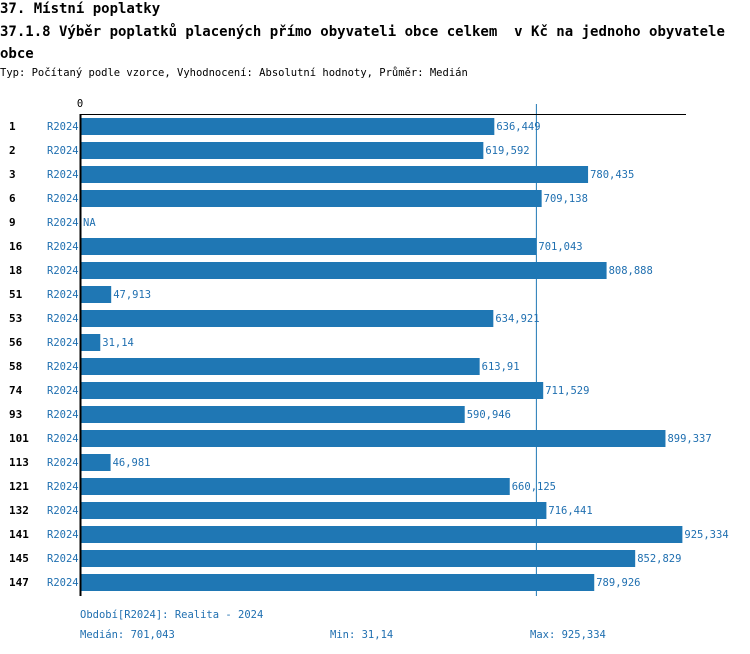 This screenshot has width=750, height=654. What do you see at coordinates (12, 150) in the screenshot?
I see `category-label: 2` at bounding box center [12, 150].